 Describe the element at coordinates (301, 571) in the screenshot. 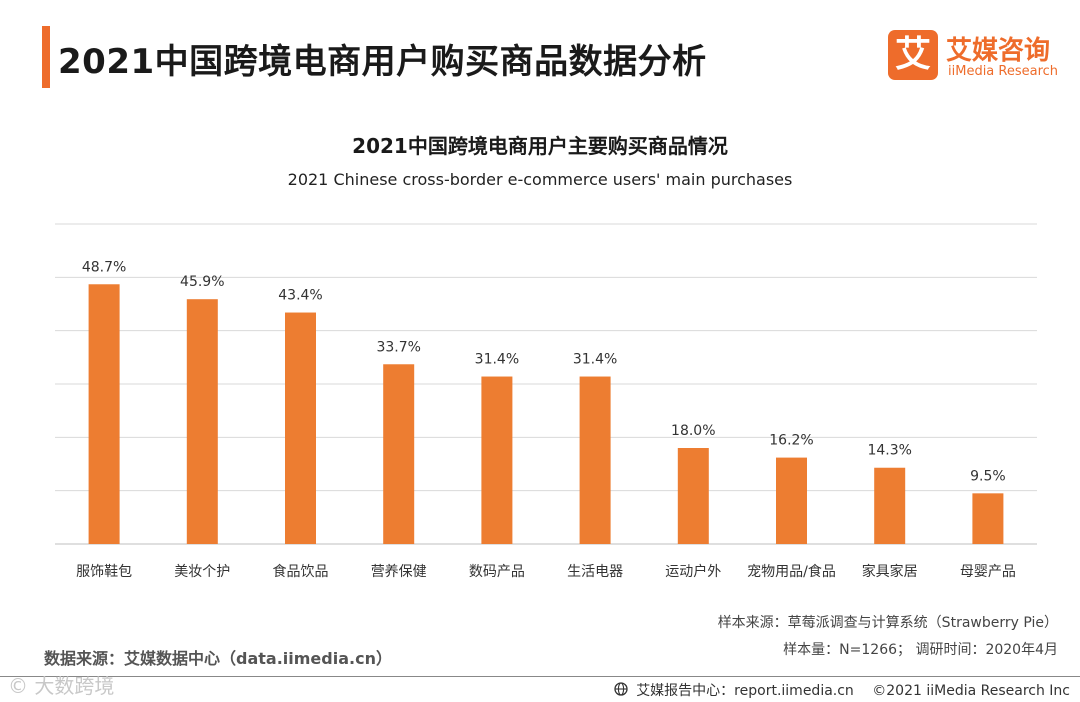

I see `category-label-3: 食品饮品` at that location.